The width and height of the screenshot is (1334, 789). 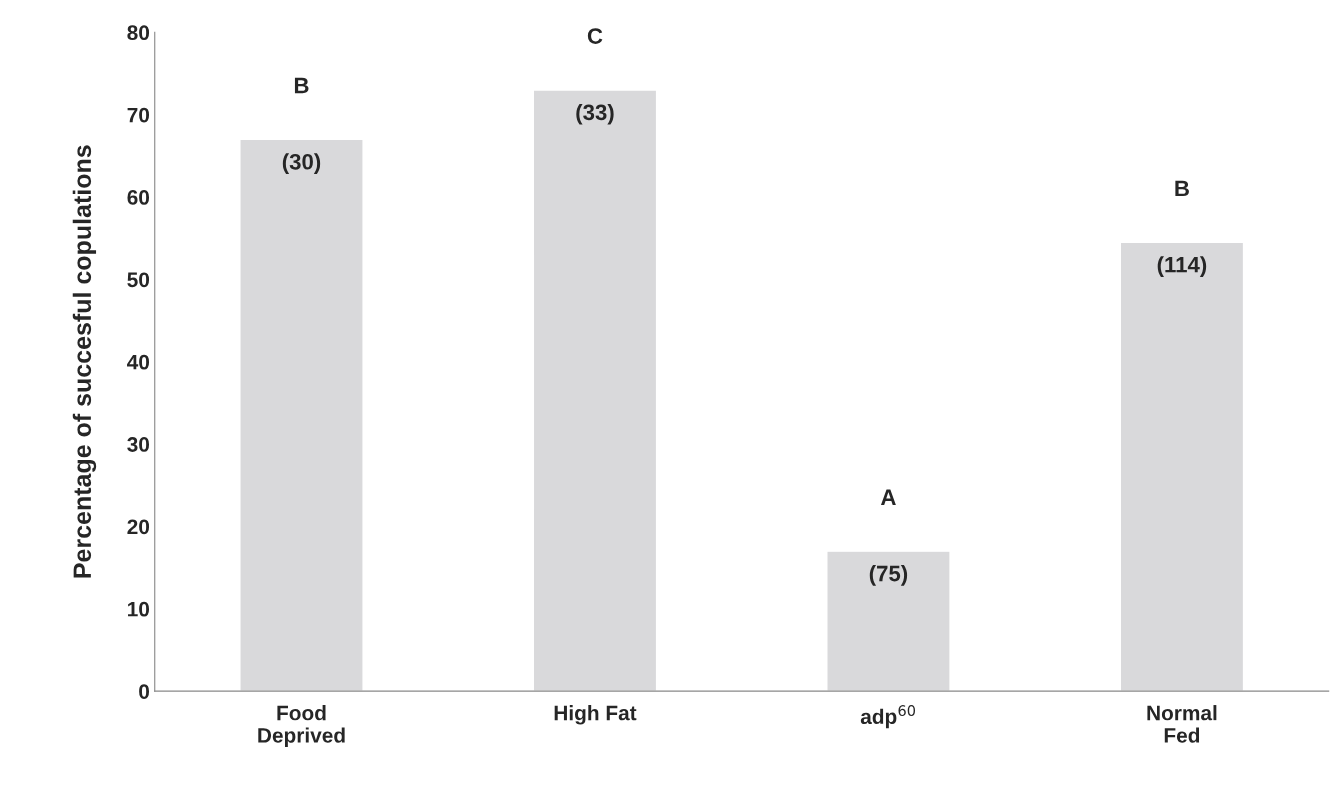 I want to click on y-tick-label: 70, so click(x=138, y=115).